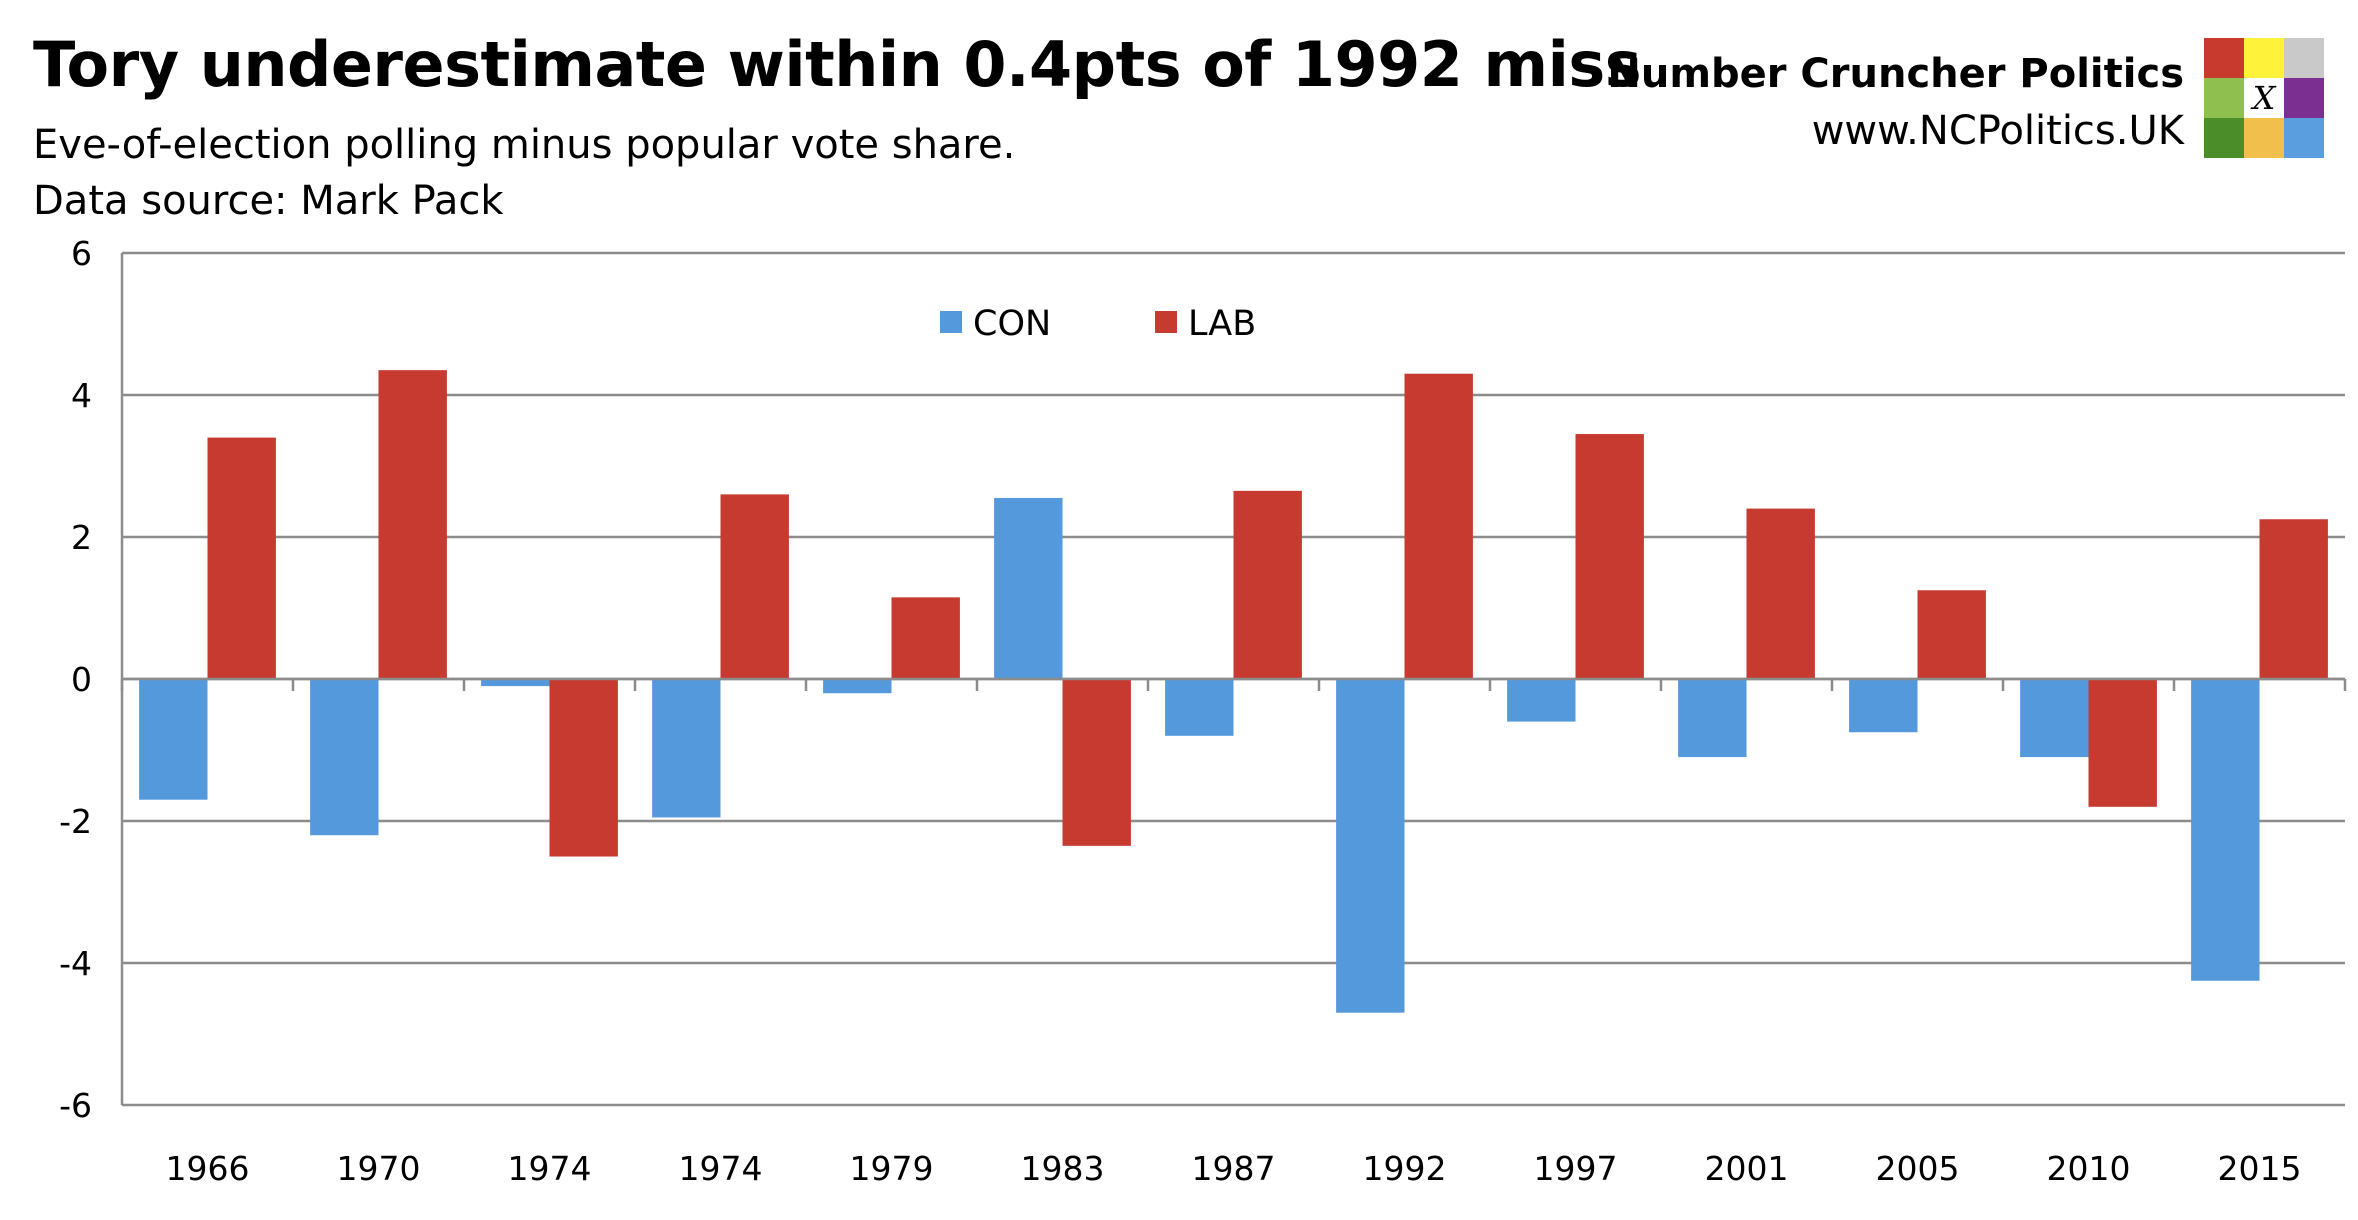  What do you see at coordinates (81, 537) in the screenshot?
I see `y-tick-label: 2` at bounding box center [81, 537].